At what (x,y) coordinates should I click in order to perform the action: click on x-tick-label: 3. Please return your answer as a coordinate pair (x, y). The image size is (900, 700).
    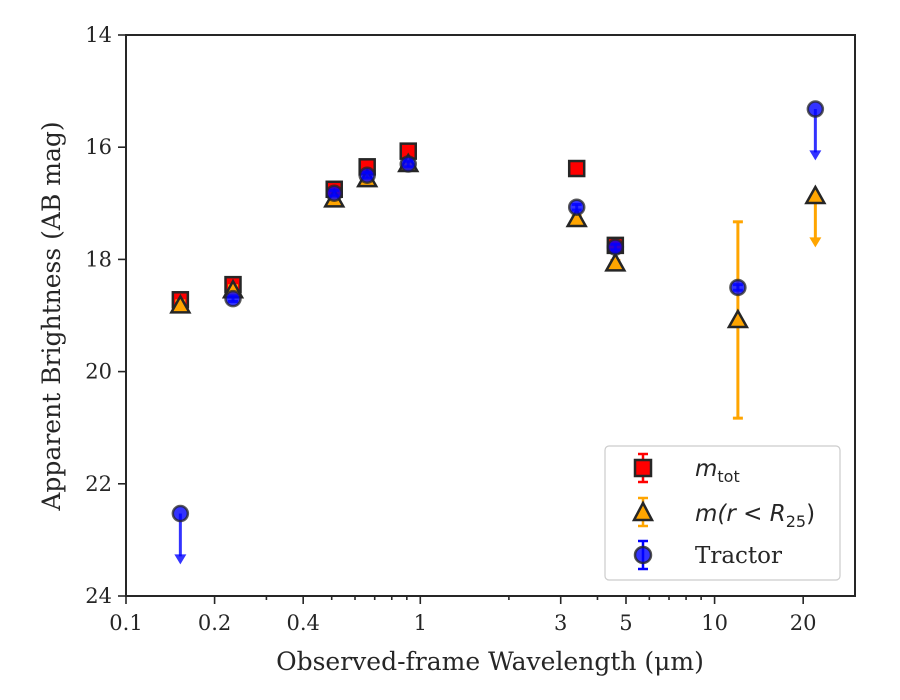
    Looking at the image, I should click on (560, 623).